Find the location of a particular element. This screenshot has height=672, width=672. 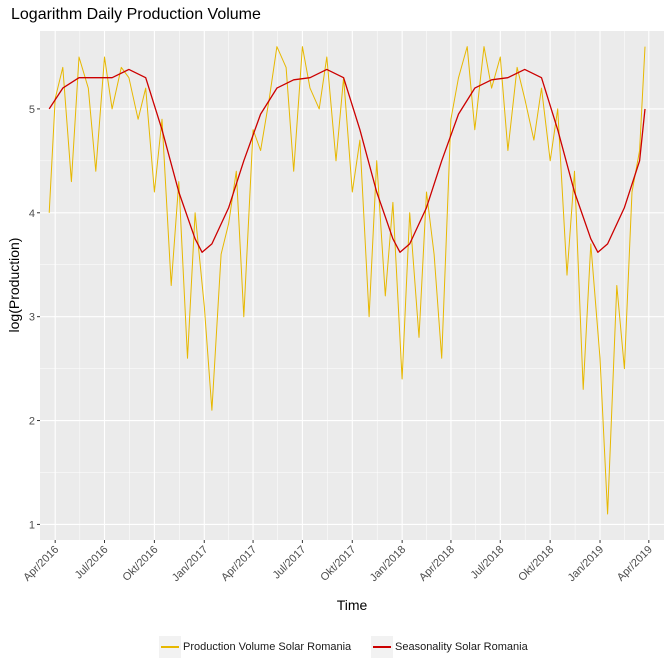

y-tick-label: 2 is located at coordinates (32, 422).